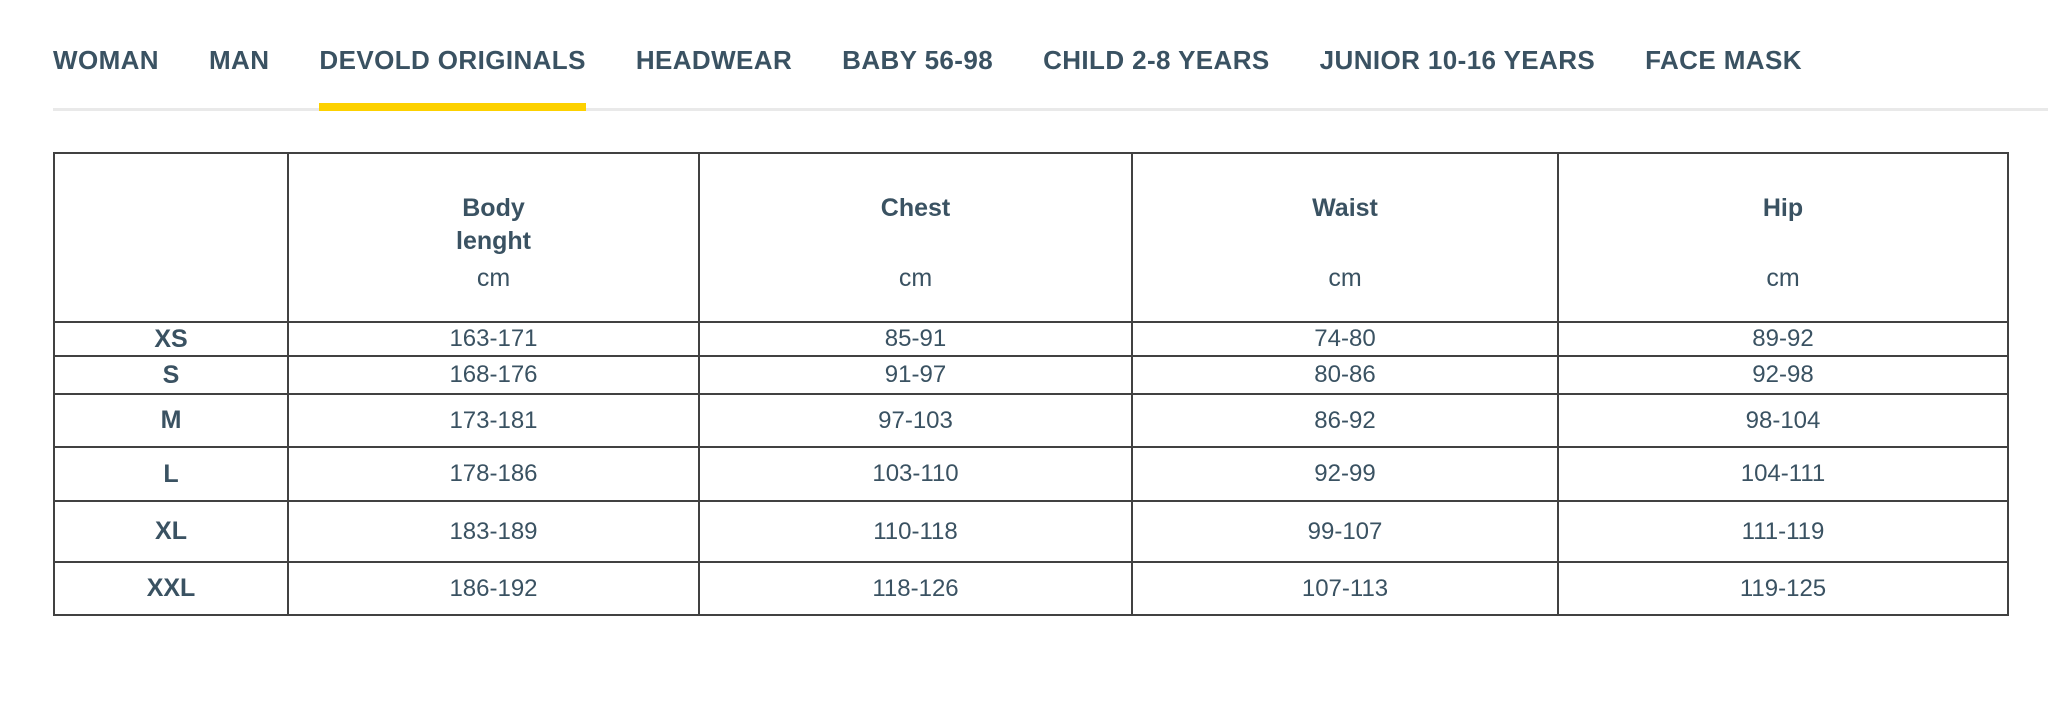  Describe the element at coordinates (1345, 375) in the screenshot. I see `waist-cell: 80-86` at that location.